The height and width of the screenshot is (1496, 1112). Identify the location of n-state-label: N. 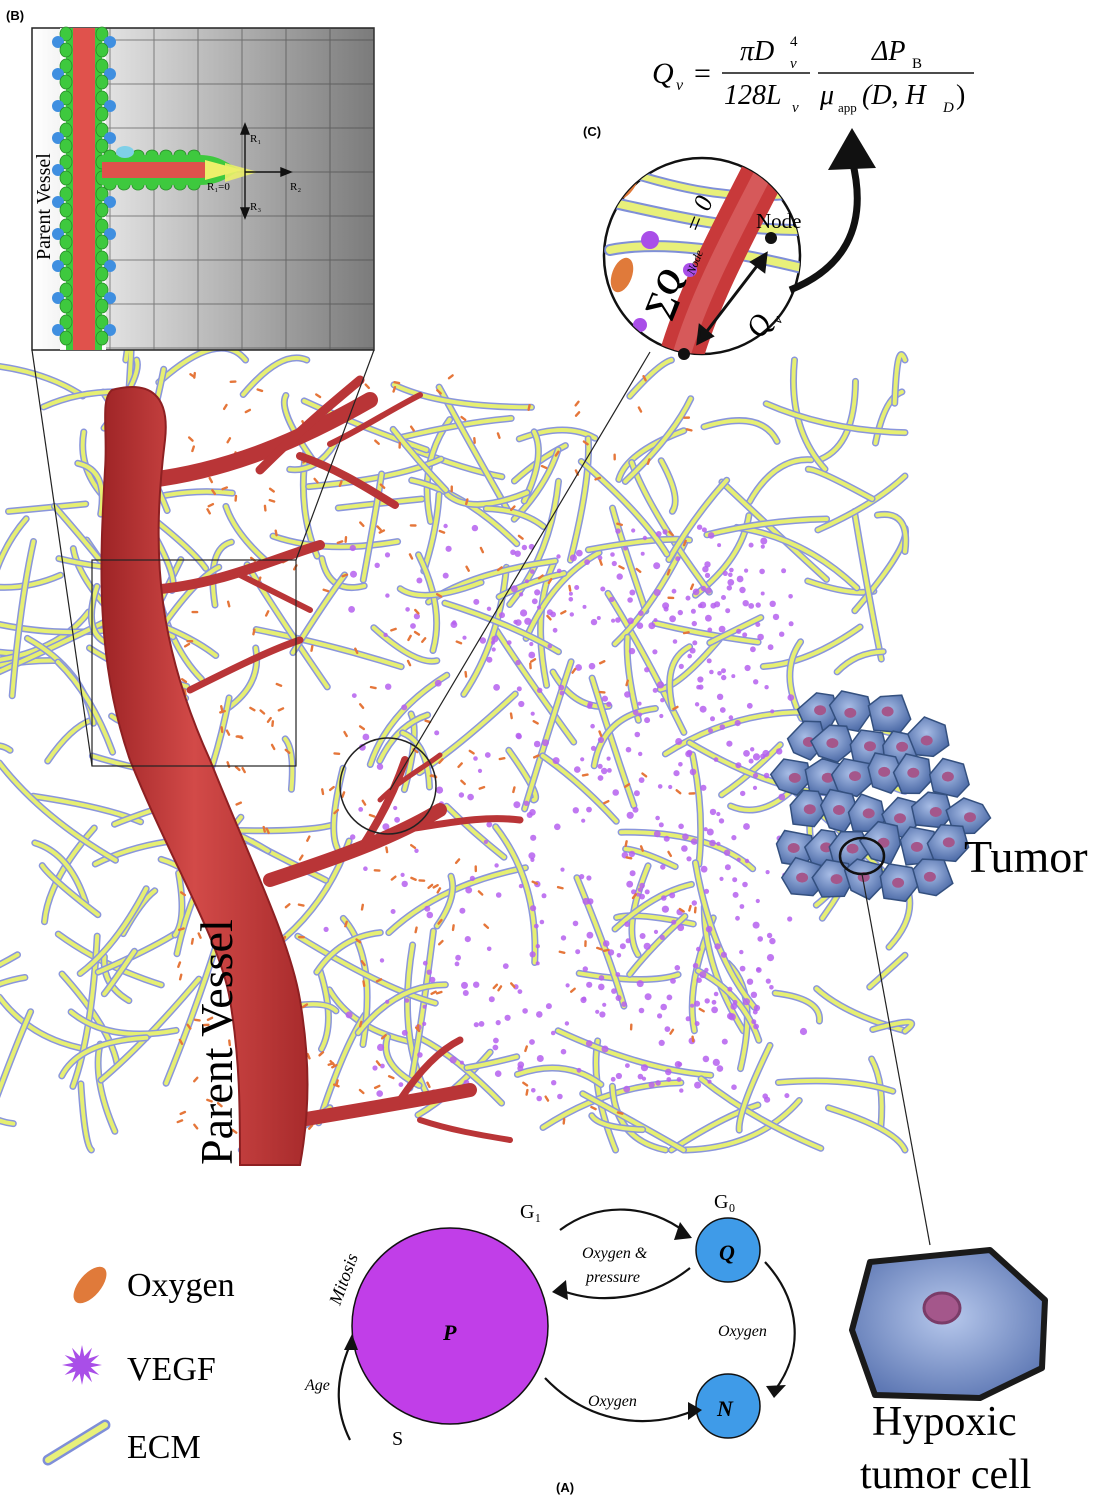
(725, 1408).